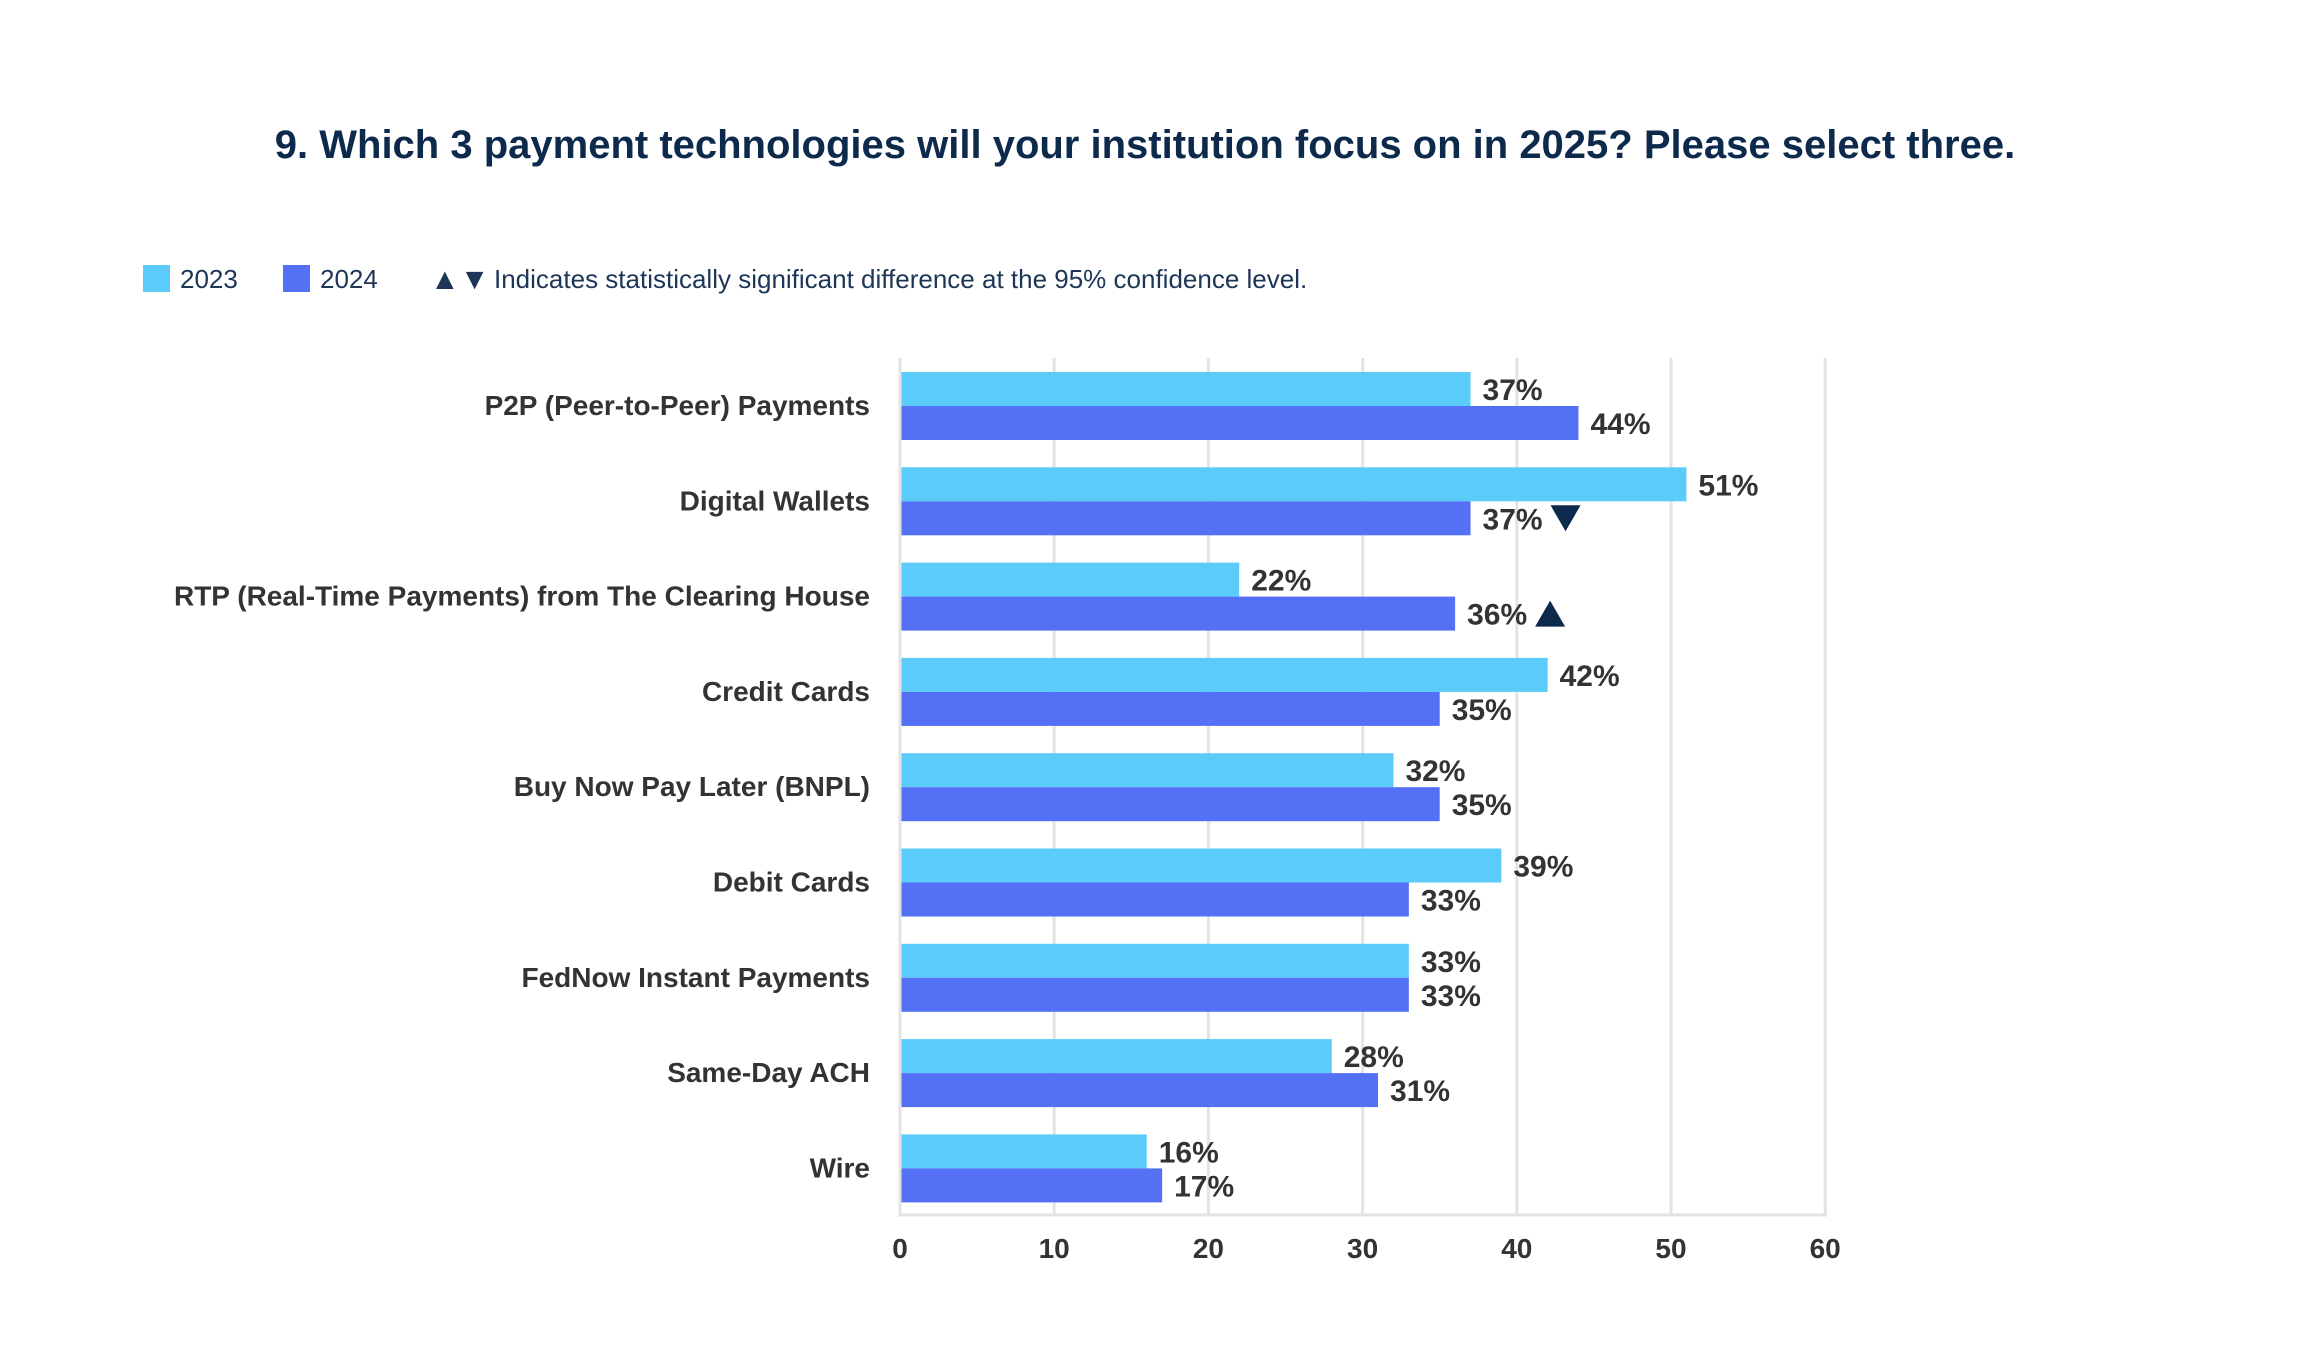 Image resolution: width=2310 pixels, height=1354 pixels. I want to click on category-label: Debit Cards, so click(791, 882).